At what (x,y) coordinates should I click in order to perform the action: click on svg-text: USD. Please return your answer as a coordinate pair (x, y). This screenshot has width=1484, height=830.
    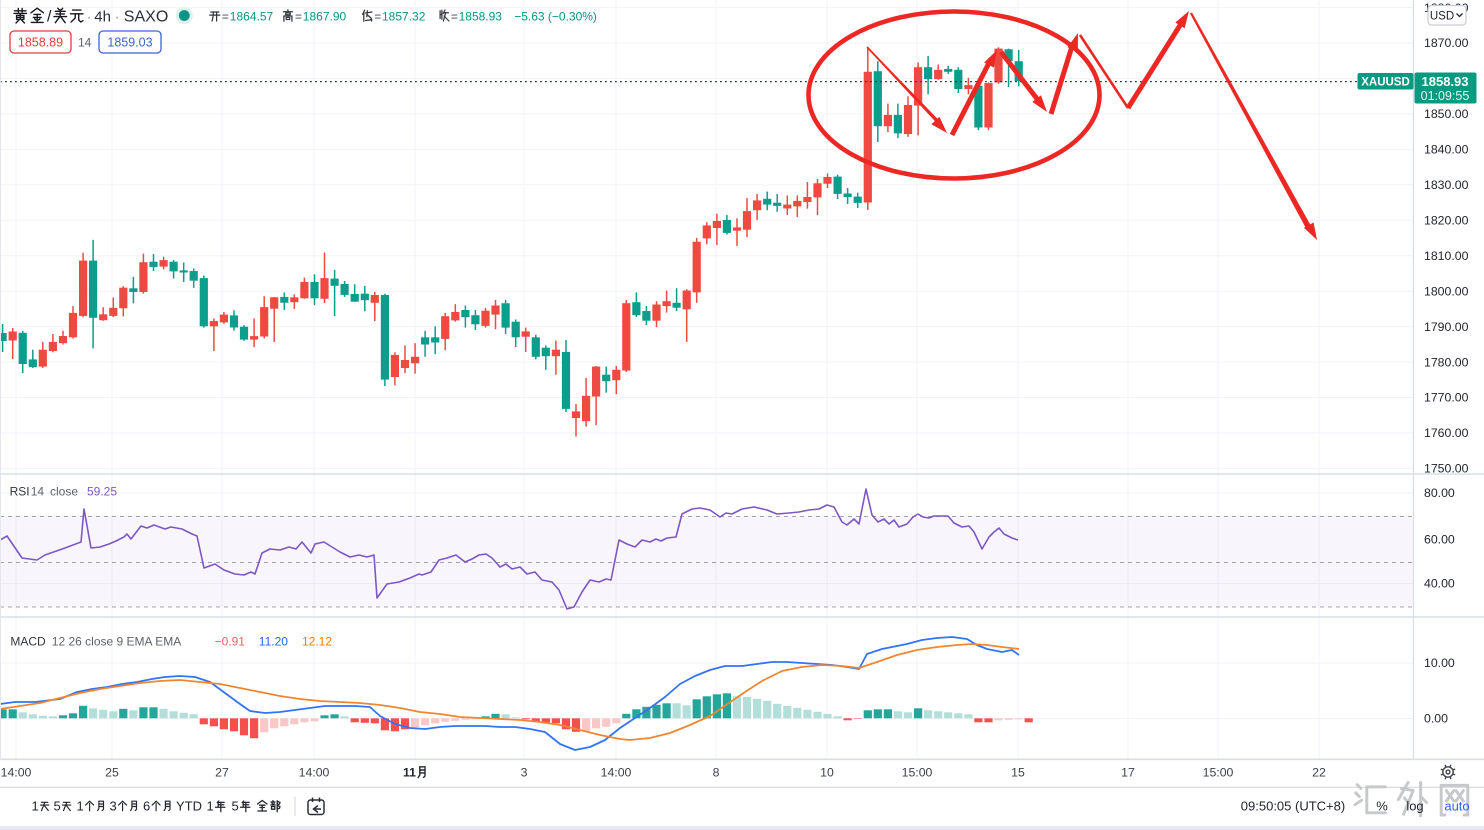
    Looking at the image, I should click on (1442, 17).